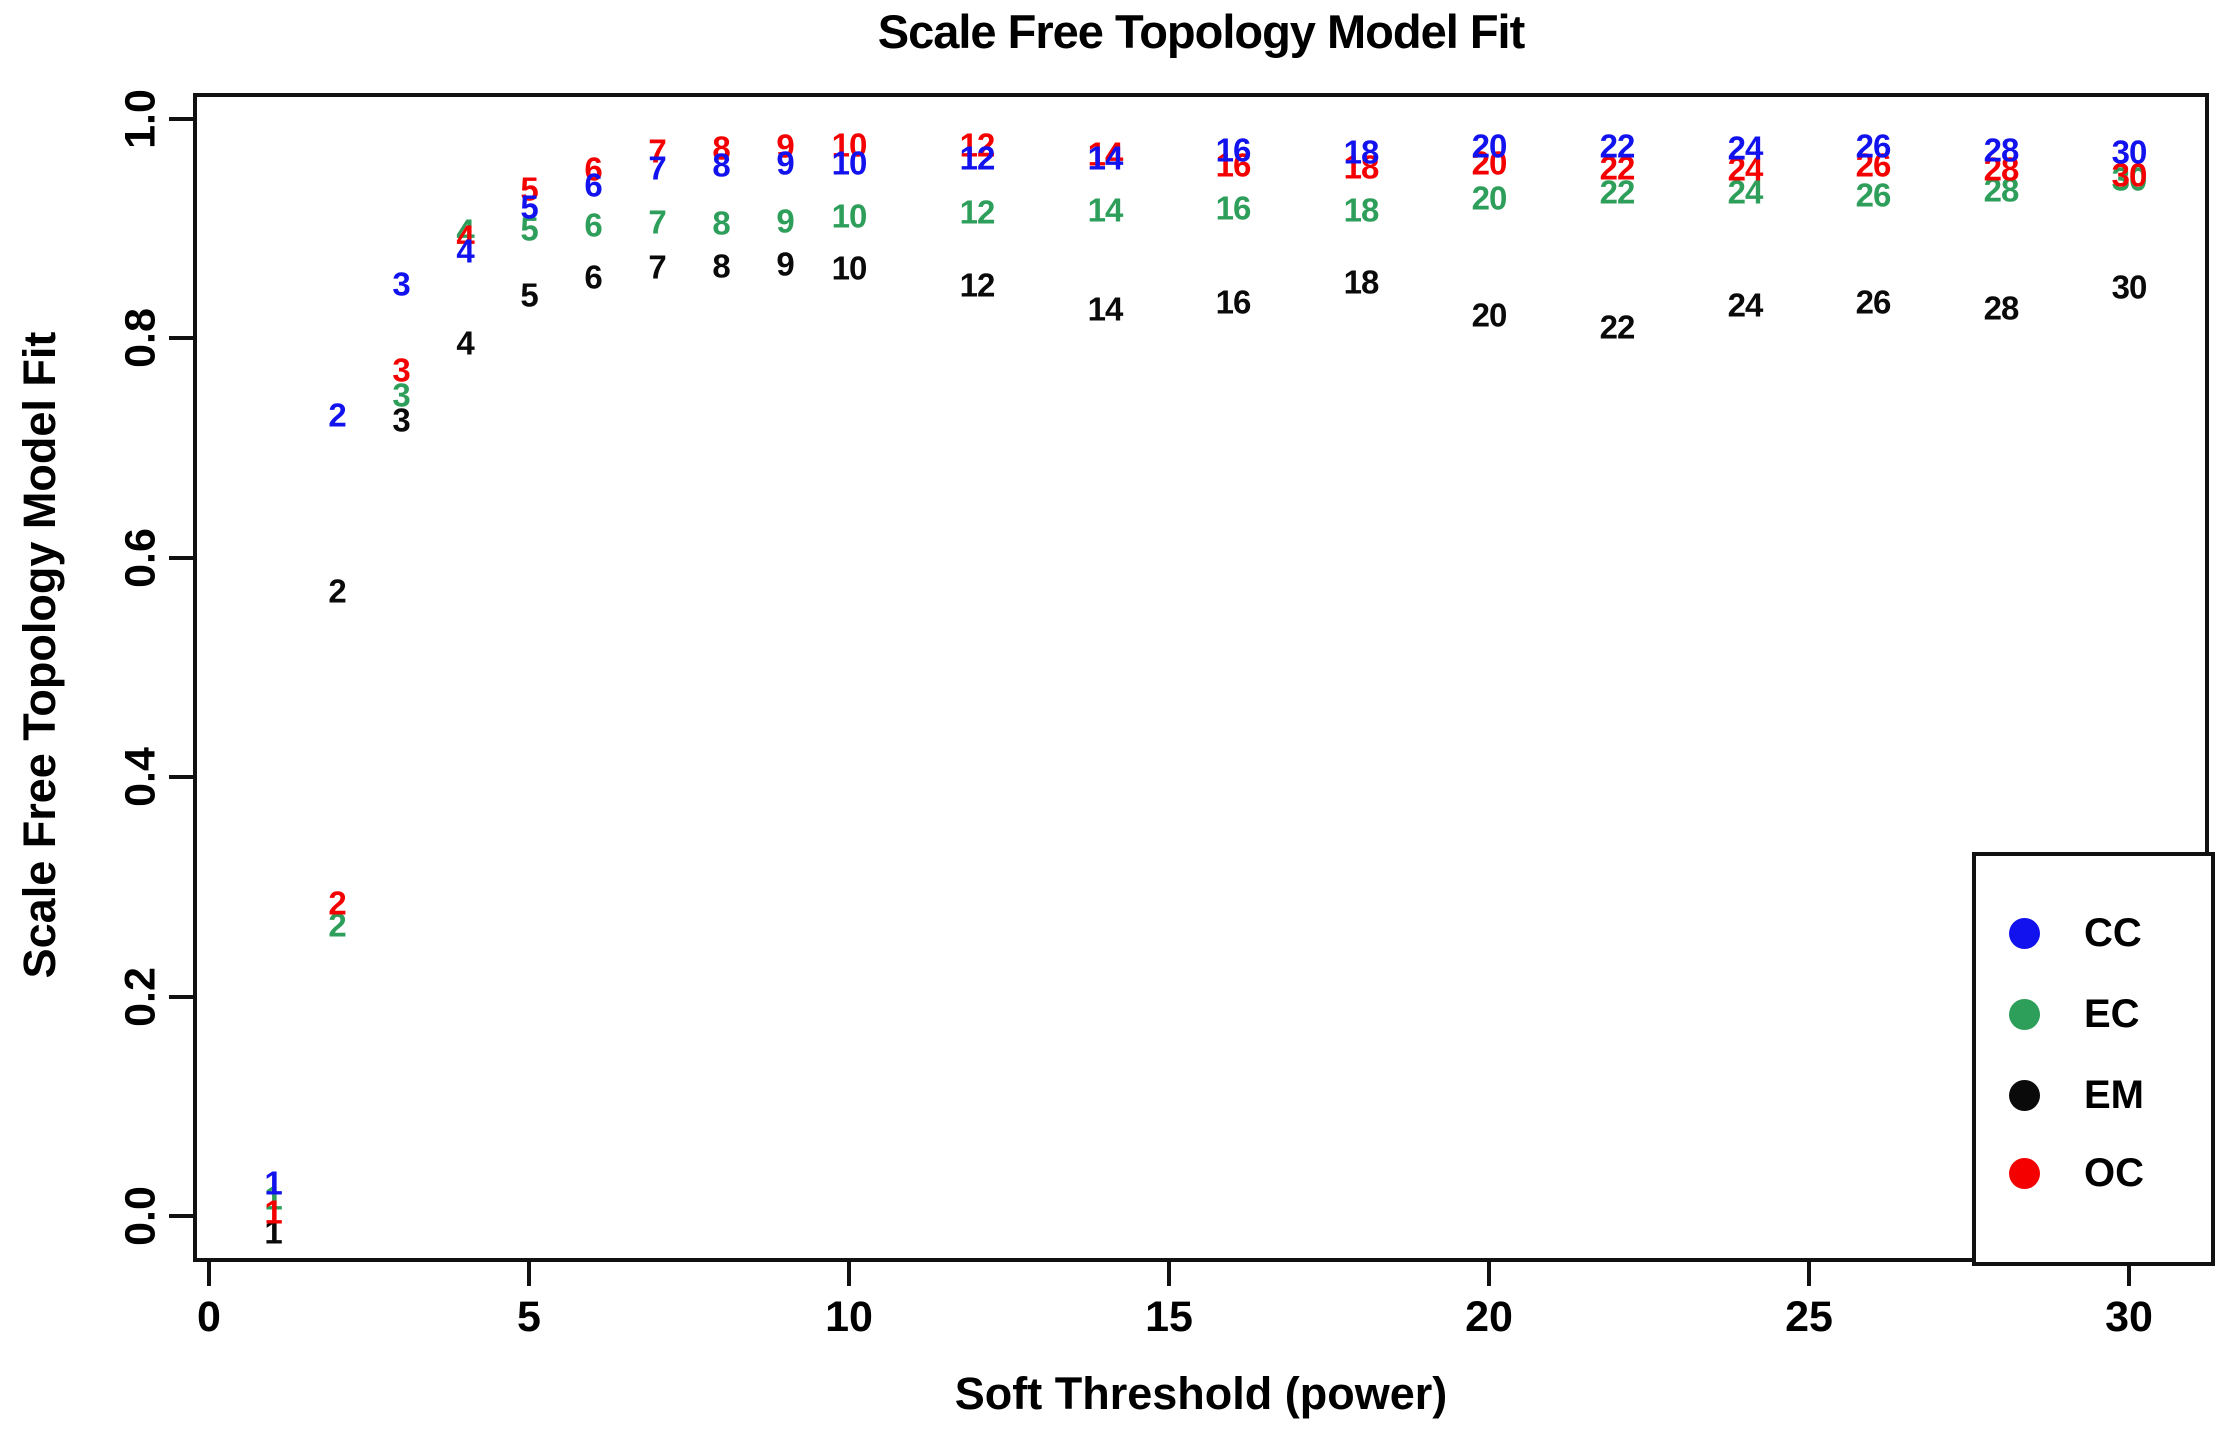 The width and height of the screenshot is (2226, 1445). Describe the element at coordinates (1745, 148) in the screenshot. I see `data-point-label-cc-24: 24` at that location.